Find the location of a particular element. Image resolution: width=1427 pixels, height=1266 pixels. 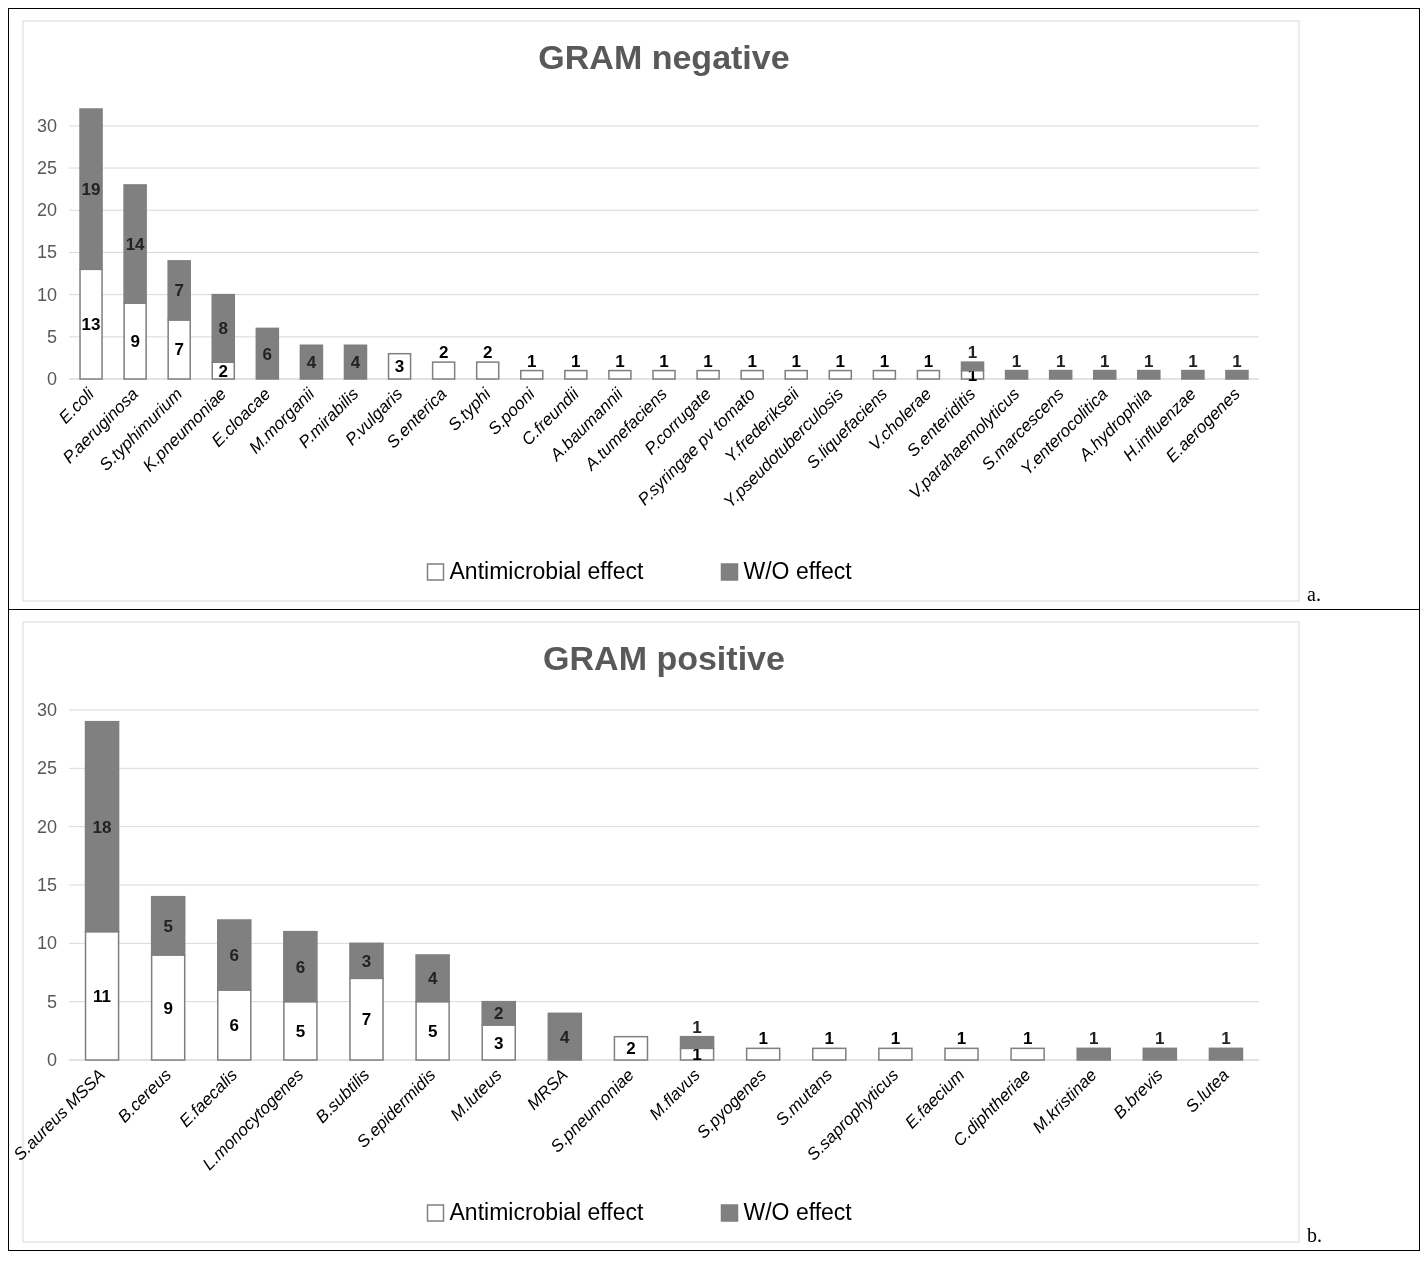

chart-title: GRAM positive is located at coordinates (664, 658).